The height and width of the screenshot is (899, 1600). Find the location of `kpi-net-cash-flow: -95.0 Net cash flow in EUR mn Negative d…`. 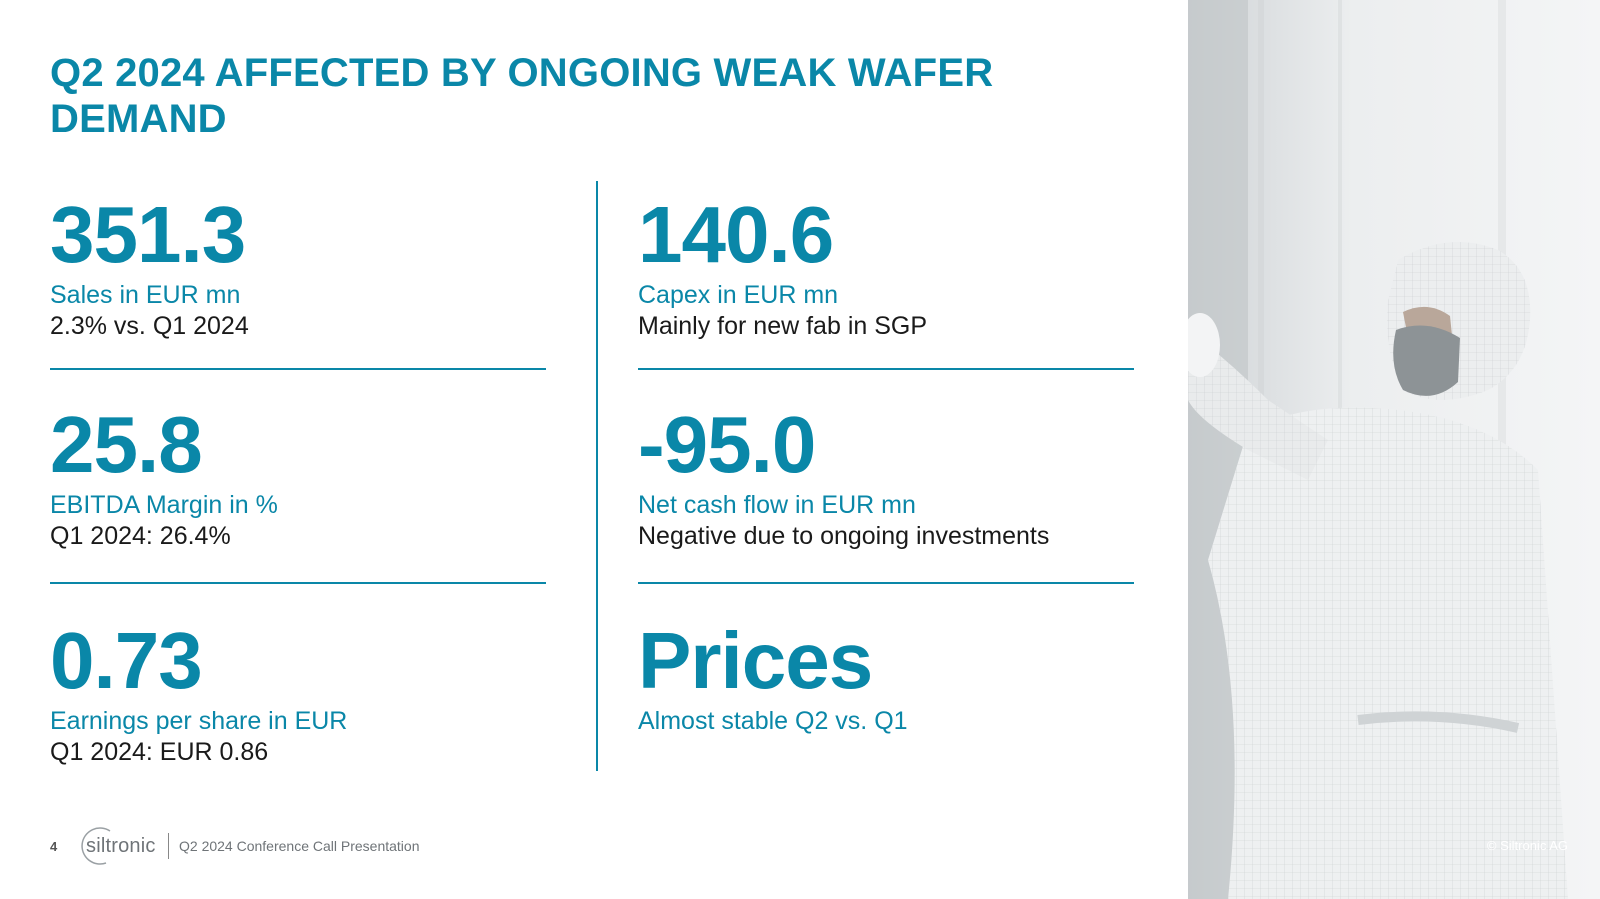

kpi-net-cash-flow: -95.0 Net cash flow in EUR mn Negative d… is located at coordinates (888, 476).